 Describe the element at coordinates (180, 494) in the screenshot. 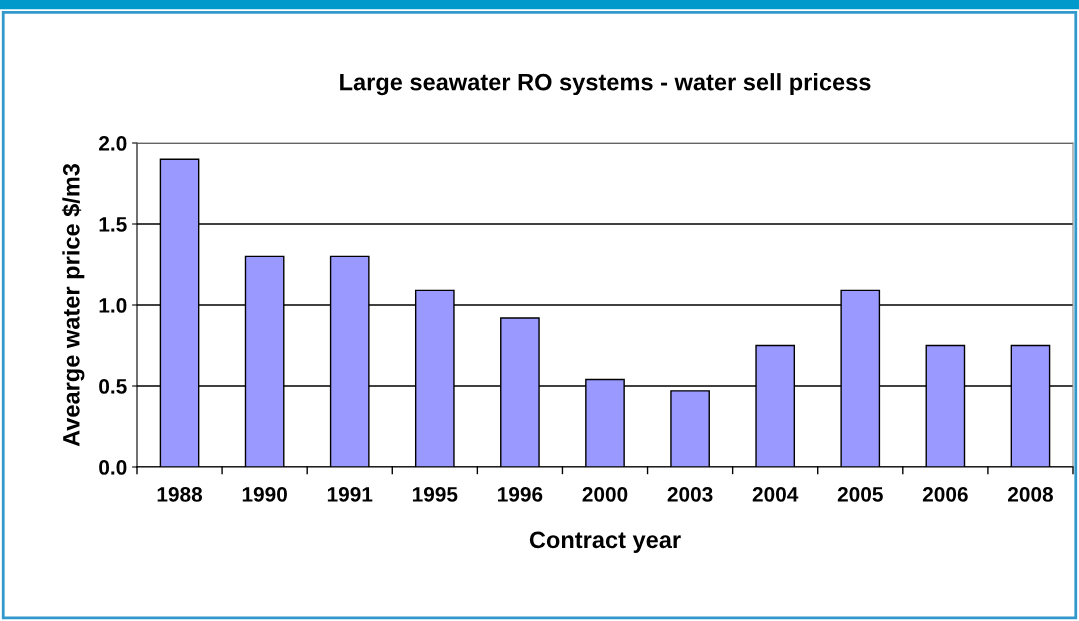

I see `x-tick-label: 1988` at that location.